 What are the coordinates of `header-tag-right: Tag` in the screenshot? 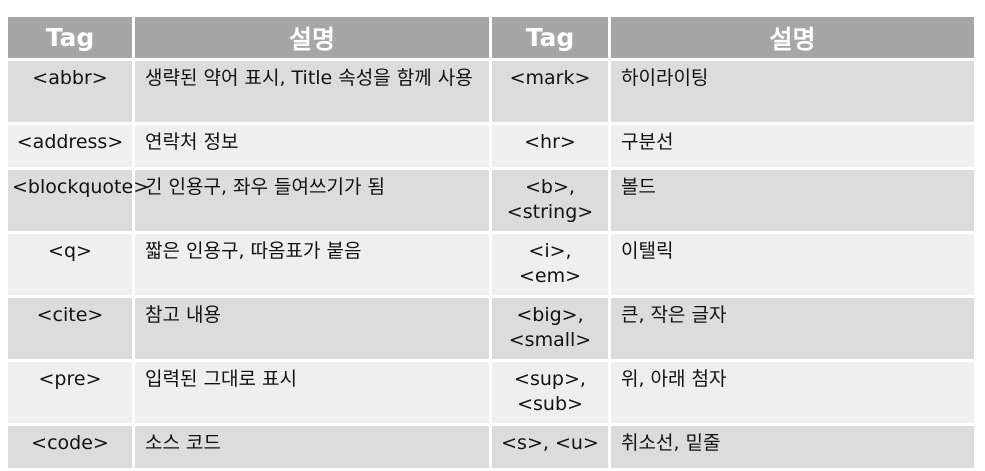 It's located at (550, 37).